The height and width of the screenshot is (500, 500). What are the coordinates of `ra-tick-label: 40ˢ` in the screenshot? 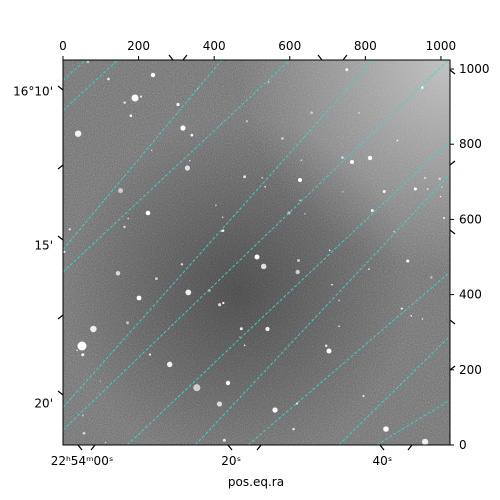 It's located at (382, 461).